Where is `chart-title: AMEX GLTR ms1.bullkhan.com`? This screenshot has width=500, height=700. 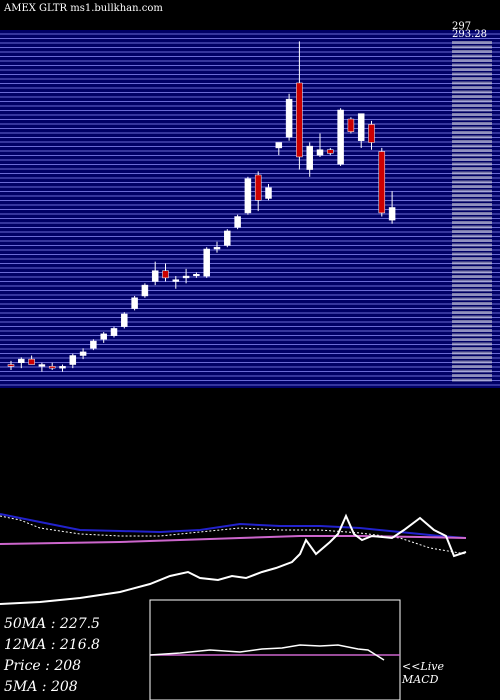 chart-title: AMEX GLTR ms1.bullkhan.com is located at coordinates (83, 8).